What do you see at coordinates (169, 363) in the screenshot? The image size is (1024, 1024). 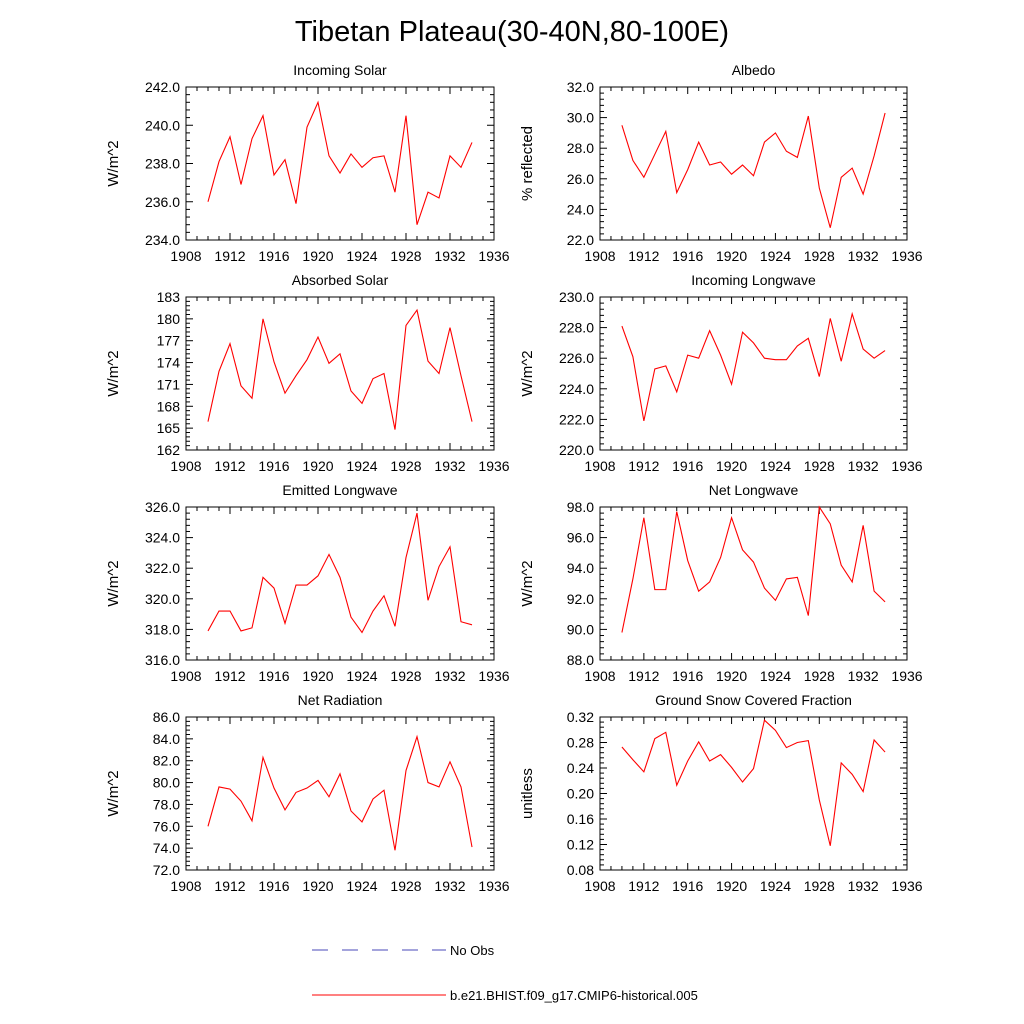 I see `y-tick-label: 174` at bounding box center [169, 363].